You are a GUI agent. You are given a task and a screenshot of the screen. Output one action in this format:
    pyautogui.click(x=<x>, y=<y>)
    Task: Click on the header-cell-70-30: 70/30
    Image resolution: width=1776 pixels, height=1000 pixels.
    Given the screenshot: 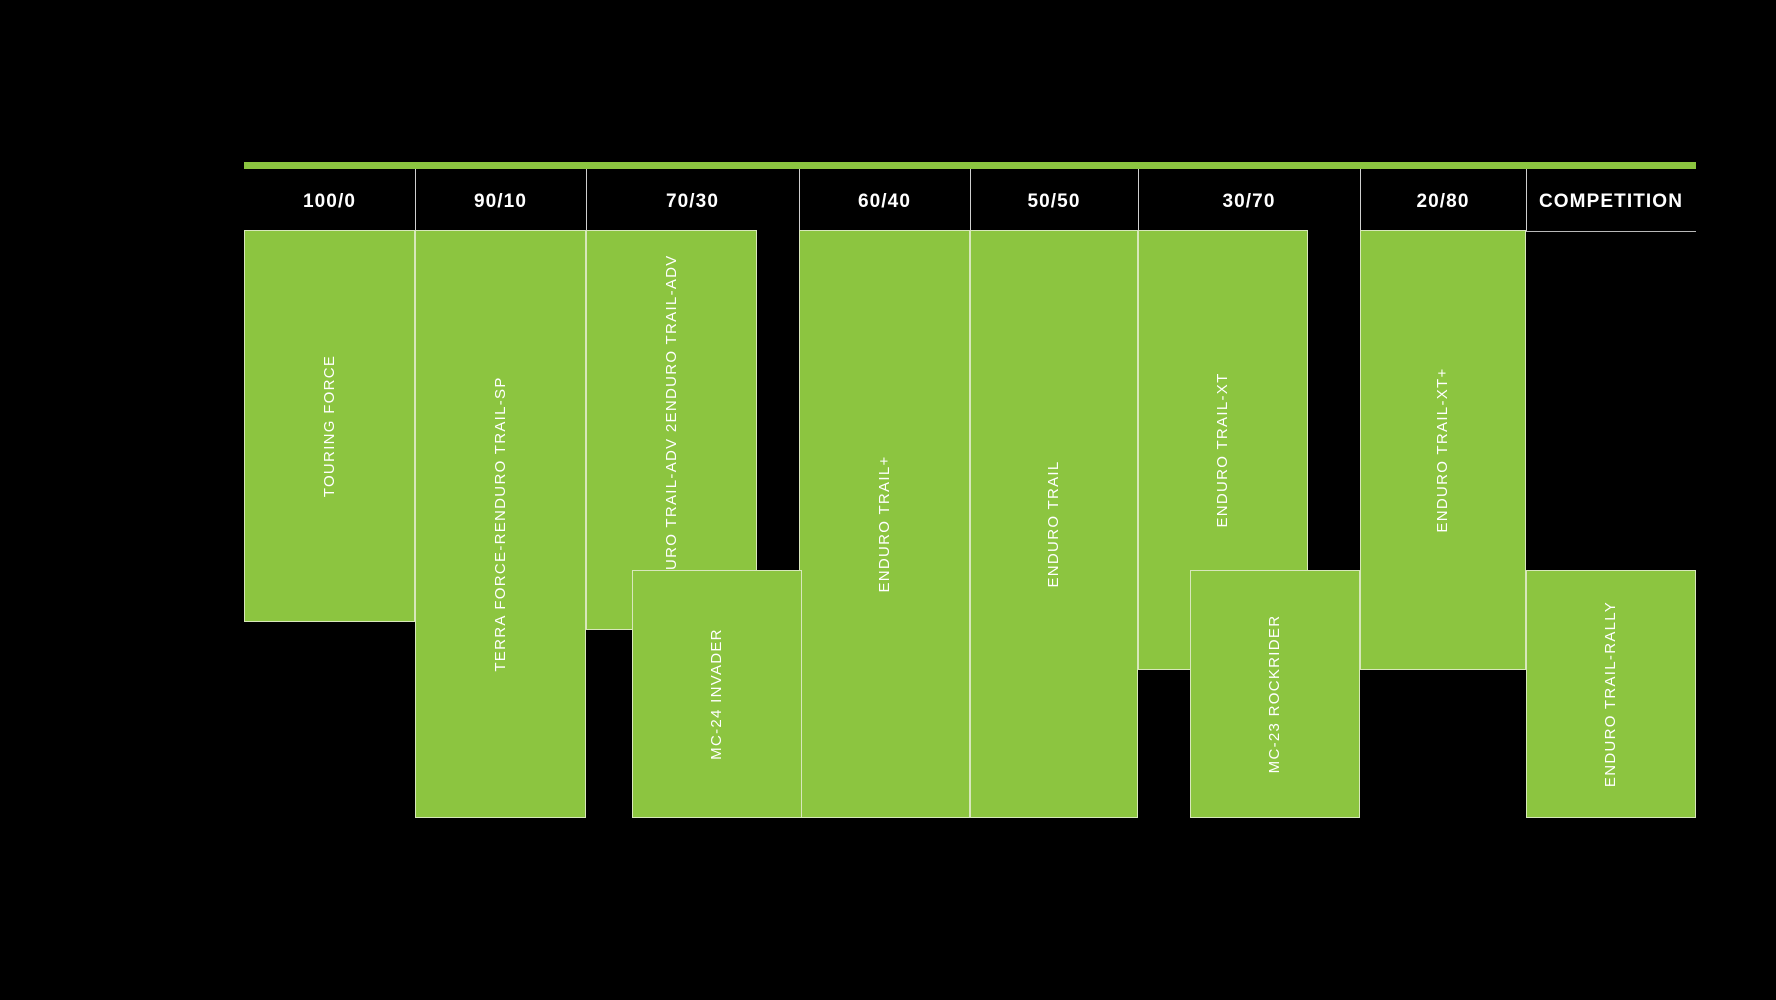 What is the action you would take?
    pyautogui.click(x=692, y=202)
    